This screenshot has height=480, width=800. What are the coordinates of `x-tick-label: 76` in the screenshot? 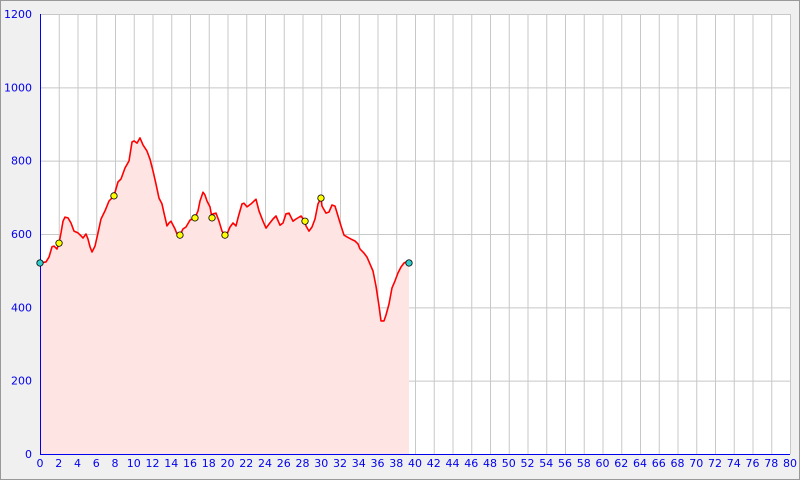 It's located at (753, 463).